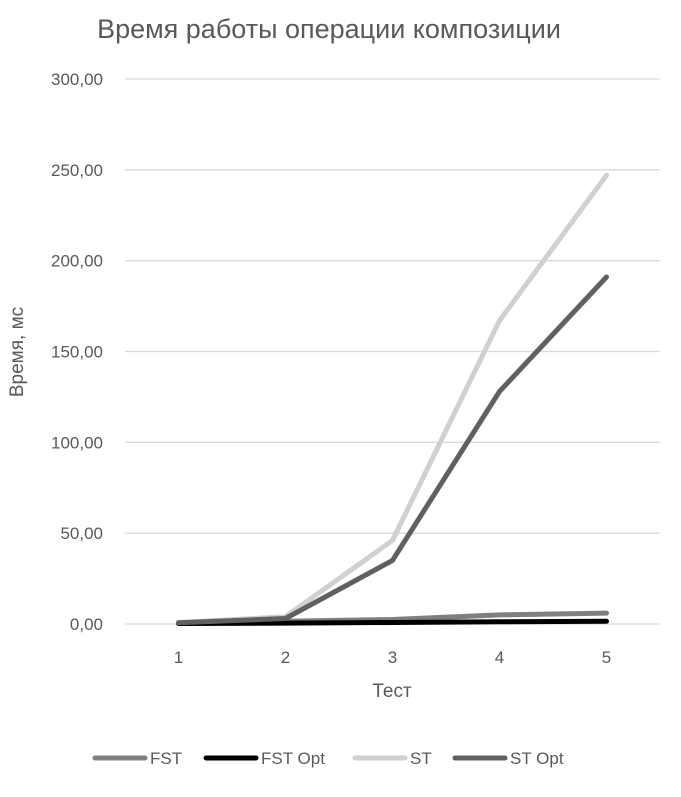 The image size is (681, 797). I want to click on y-tick-label: 50,00, so click(81, 533).